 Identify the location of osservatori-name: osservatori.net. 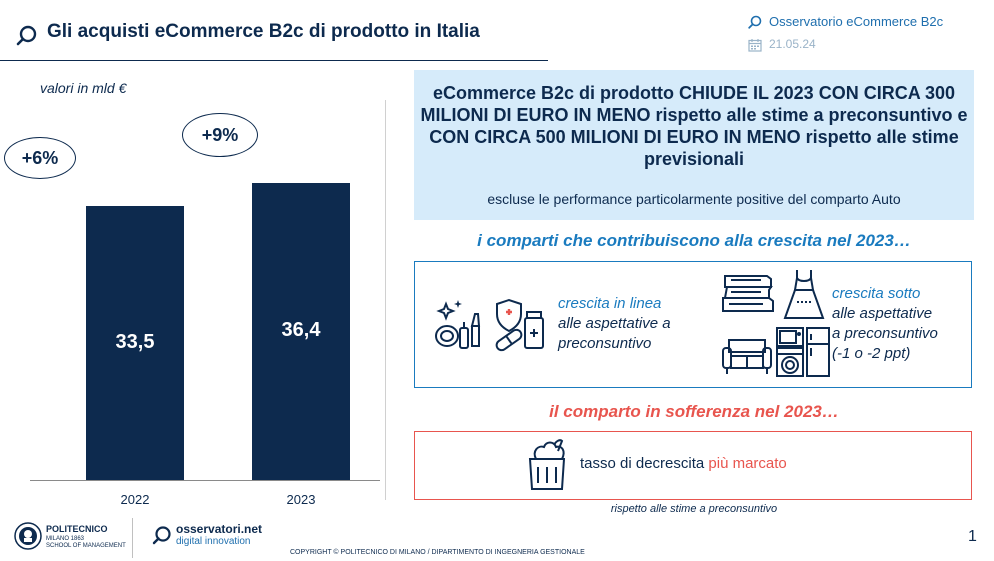
(219, 529).